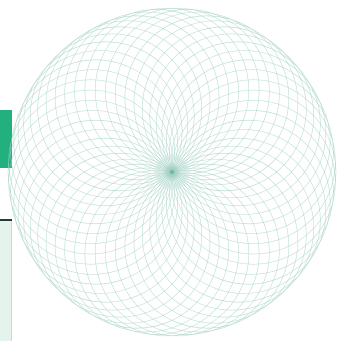 The height and width of the screenshot is (341, 348). Describe the element at coordinates (6, 194) in the screenshot. I see `panel-row` at that location.